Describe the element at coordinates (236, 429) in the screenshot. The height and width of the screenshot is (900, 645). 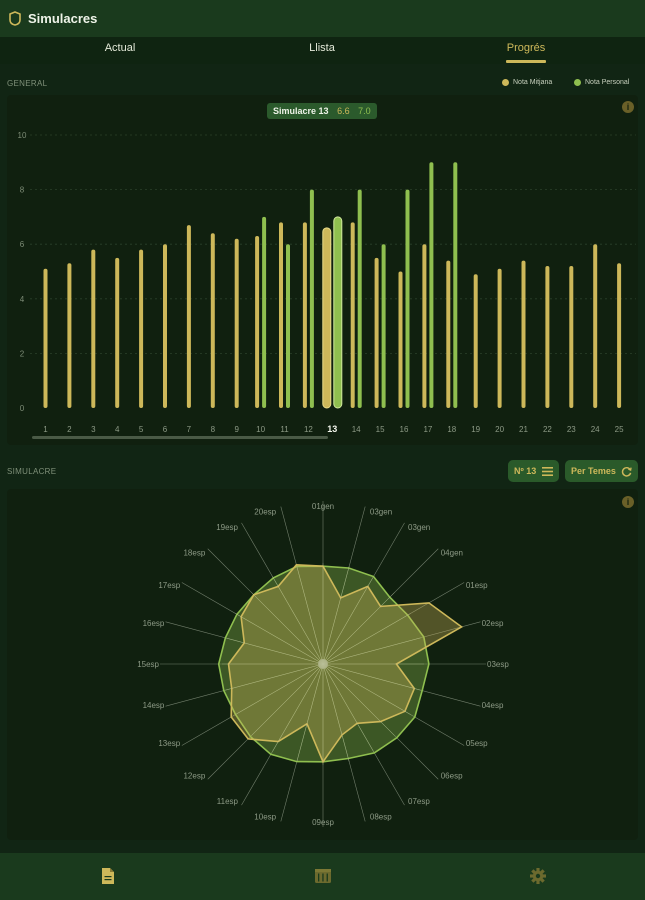
I see `x-tick-label: 9` at that location.